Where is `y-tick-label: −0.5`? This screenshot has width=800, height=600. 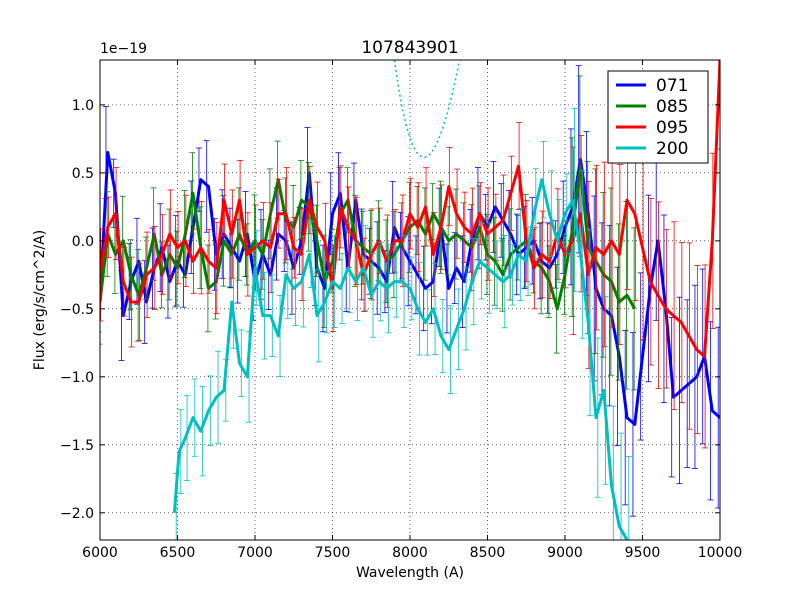
y-tick-label: −0.5 is located at coordinates (77, 310).